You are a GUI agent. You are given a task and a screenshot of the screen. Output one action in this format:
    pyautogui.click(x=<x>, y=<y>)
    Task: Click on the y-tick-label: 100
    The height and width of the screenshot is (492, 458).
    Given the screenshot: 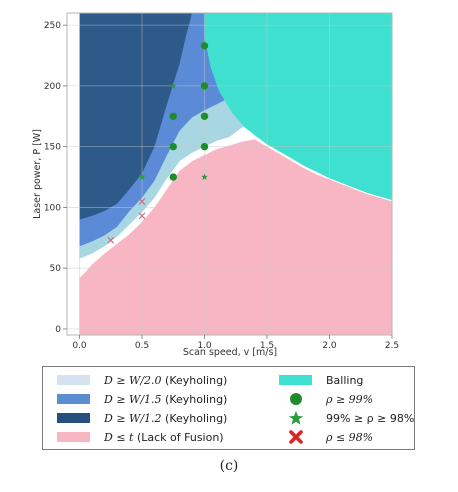 What is the action you would take?
    pyautogui.click(x=52, y=208)
    